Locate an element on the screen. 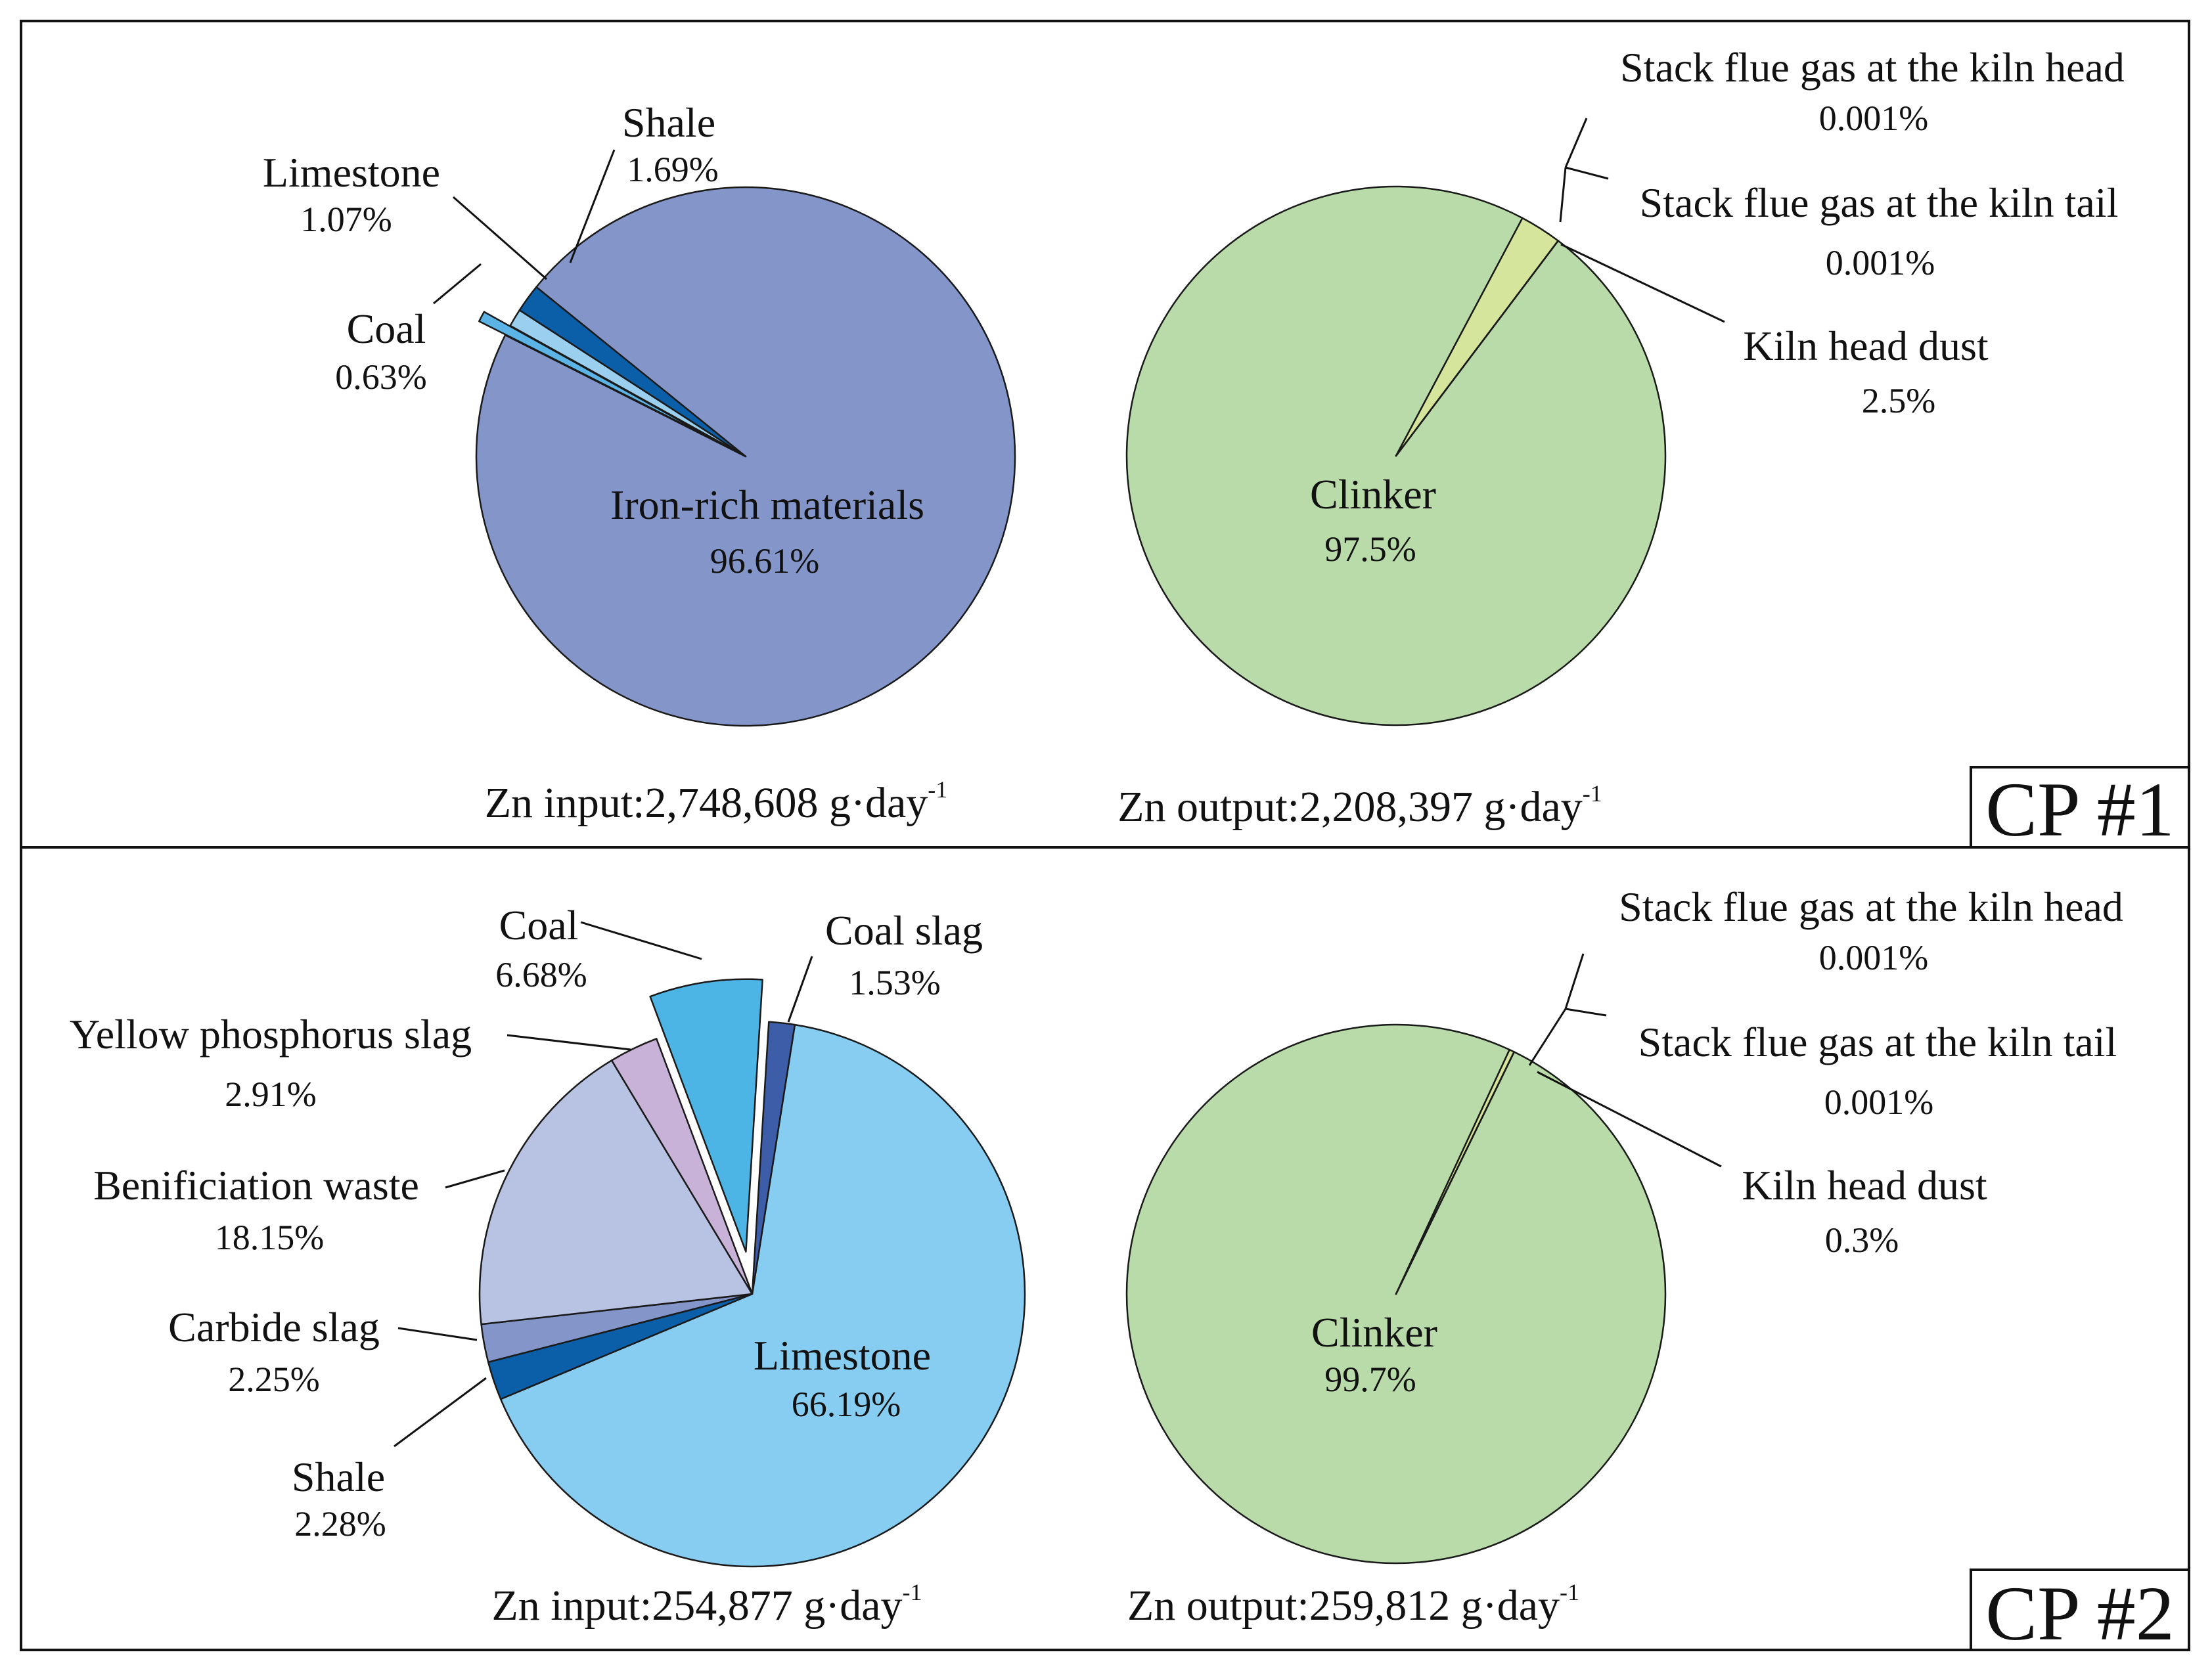  leader-cp1-flue-head is located at coordinates (1576, 143).